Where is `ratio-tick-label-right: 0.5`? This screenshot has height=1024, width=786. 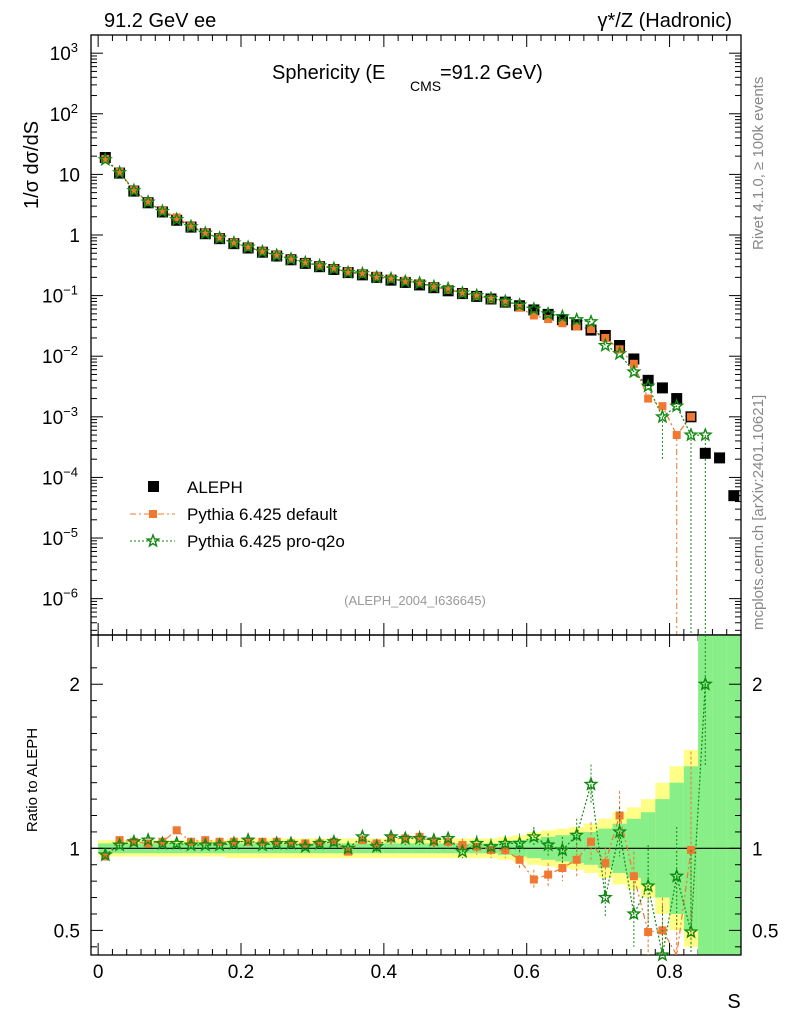
ratio-tick-label-right: 0.5 is located at coordinates (765, 931).